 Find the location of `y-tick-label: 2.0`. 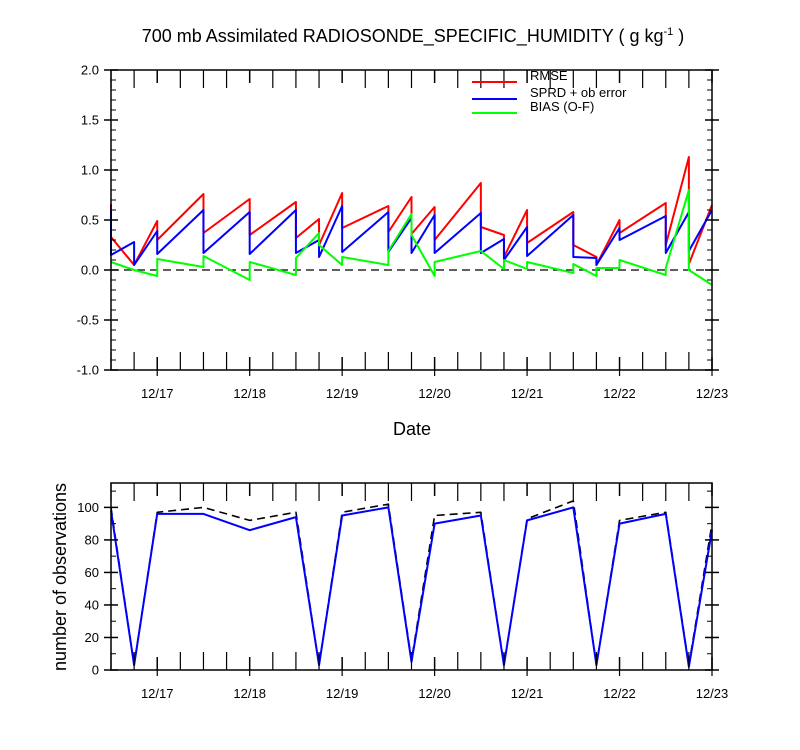

y-tick-label: 2.0 is located at coordinates (90, 70).